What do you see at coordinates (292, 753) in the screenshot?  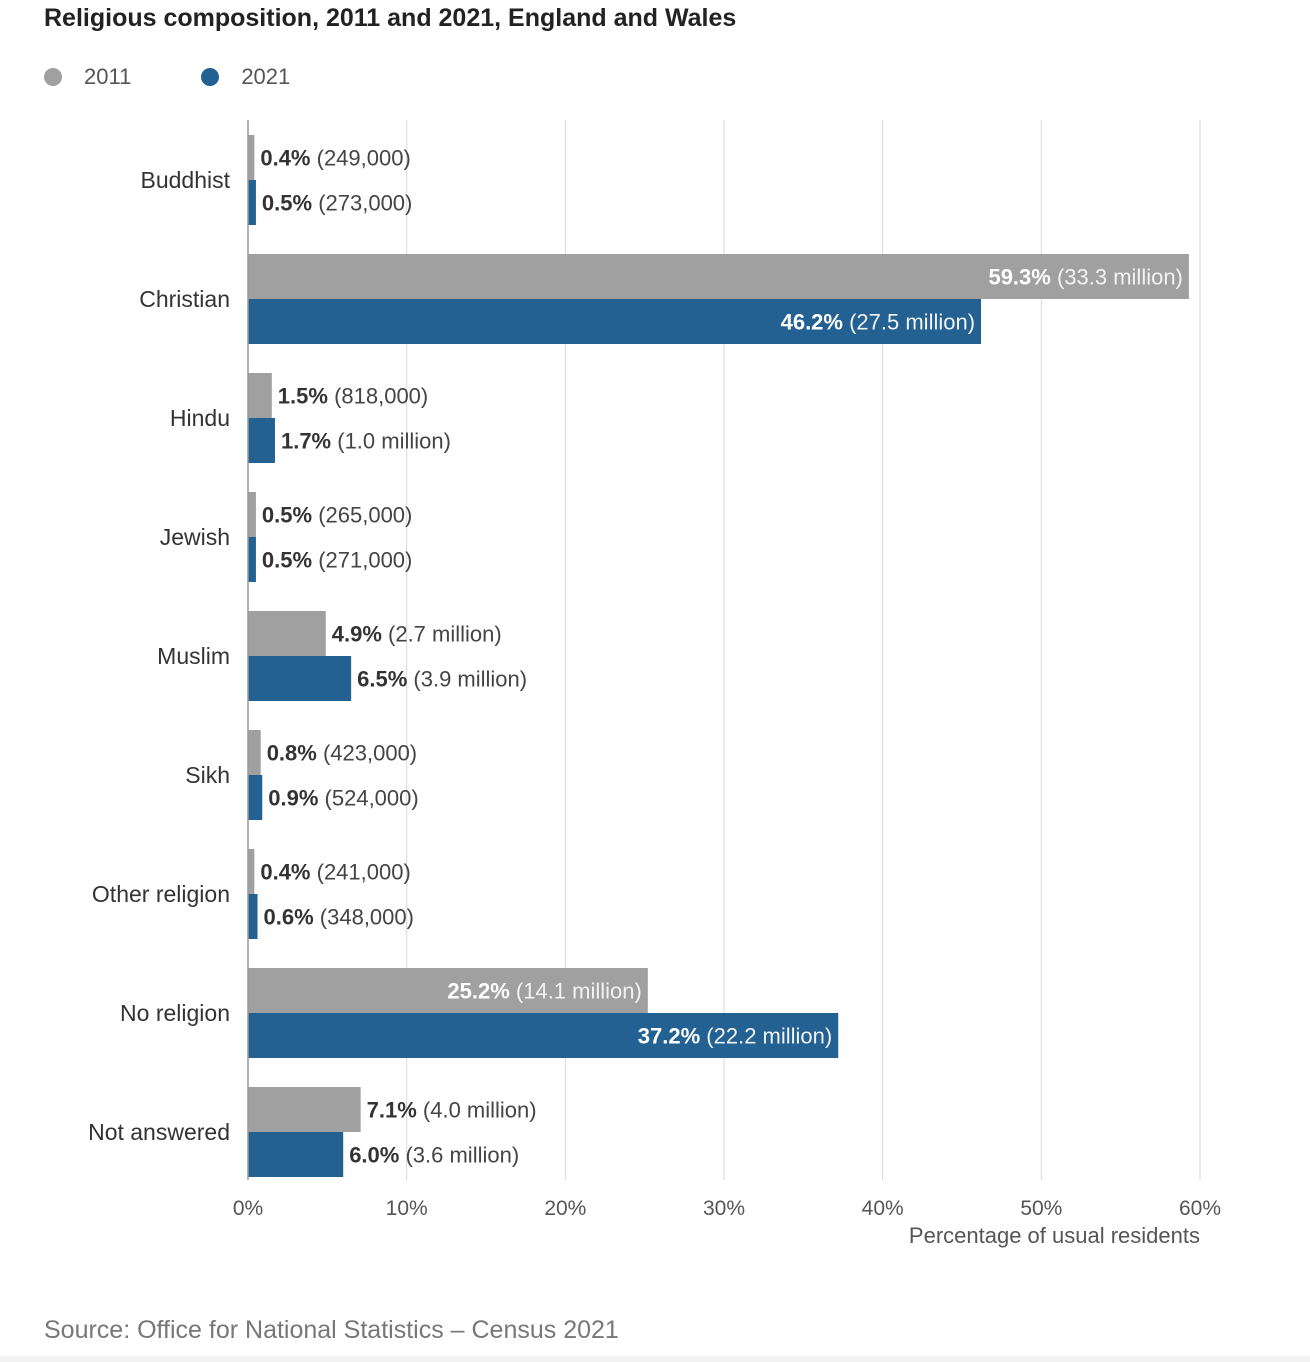 I see `data-label-percent: 0.8%` at bounding box center [292, 753].